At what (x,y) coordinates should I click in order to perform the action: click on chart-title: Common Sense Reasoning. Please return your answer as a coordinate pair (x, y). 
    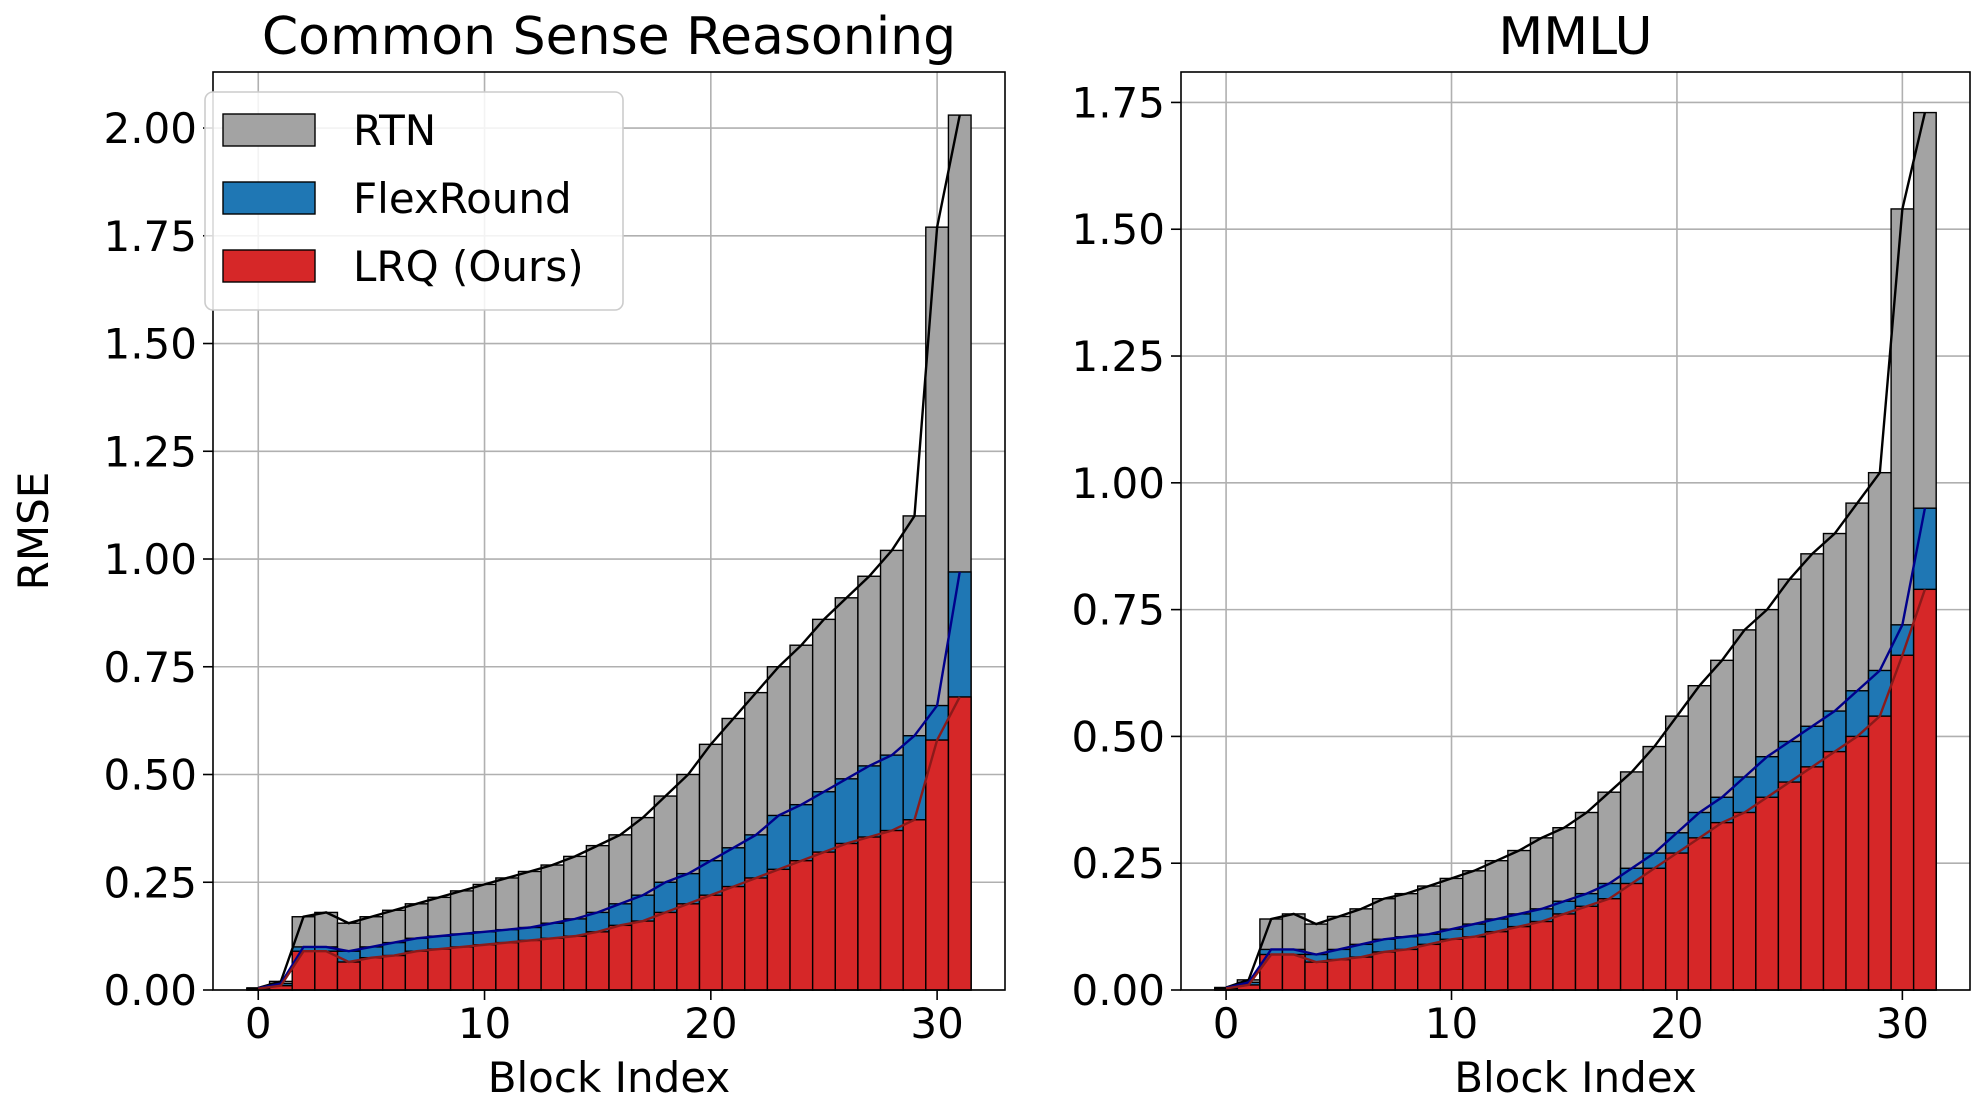
    Looking at the image, I should click on (609, 37).